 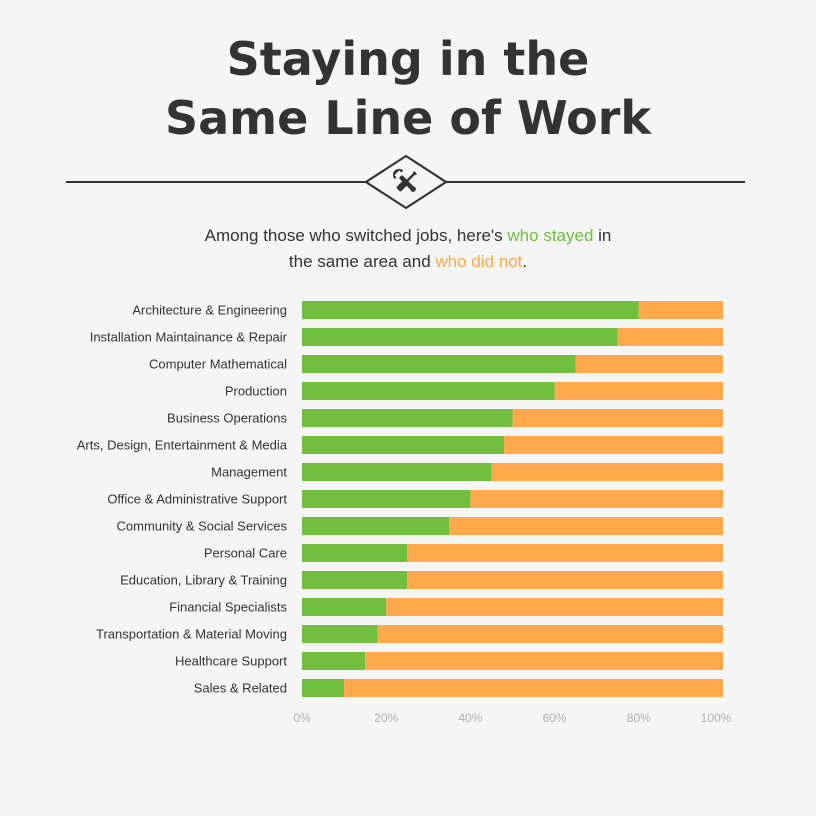 What do you see at coordinates (209, 310) in the screenshot?
I see `category-label: Architecture & Engineering` at bounding box center [209, 310].